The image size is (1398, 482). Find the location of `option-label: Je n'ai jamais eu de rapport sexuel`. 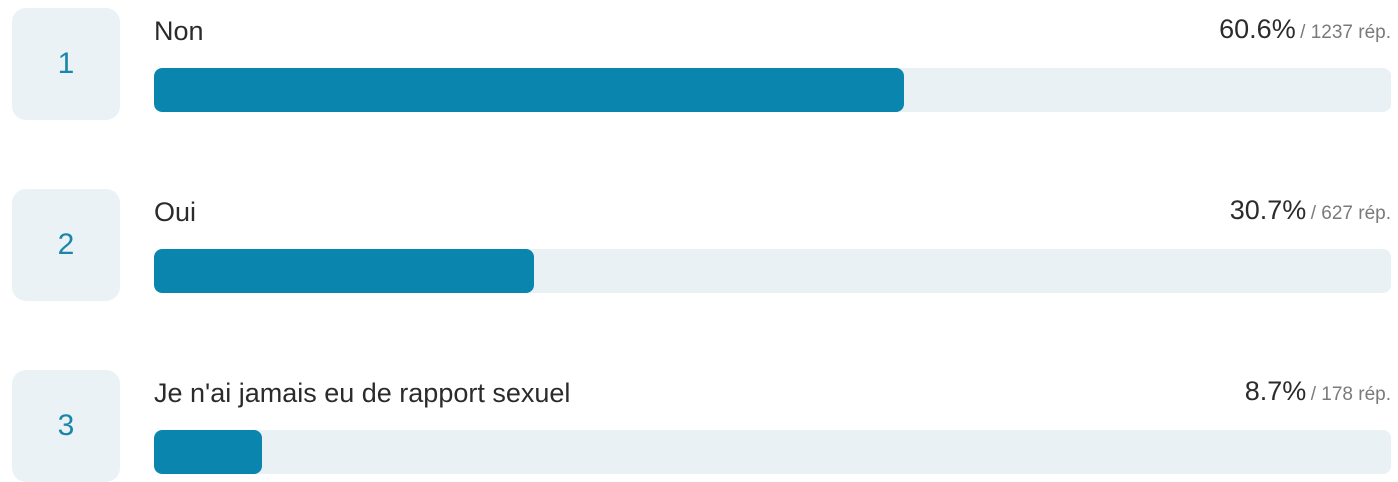

option-label: Je n'ai jamais eu de rapport sexuel is located at coordinates (362, 393).